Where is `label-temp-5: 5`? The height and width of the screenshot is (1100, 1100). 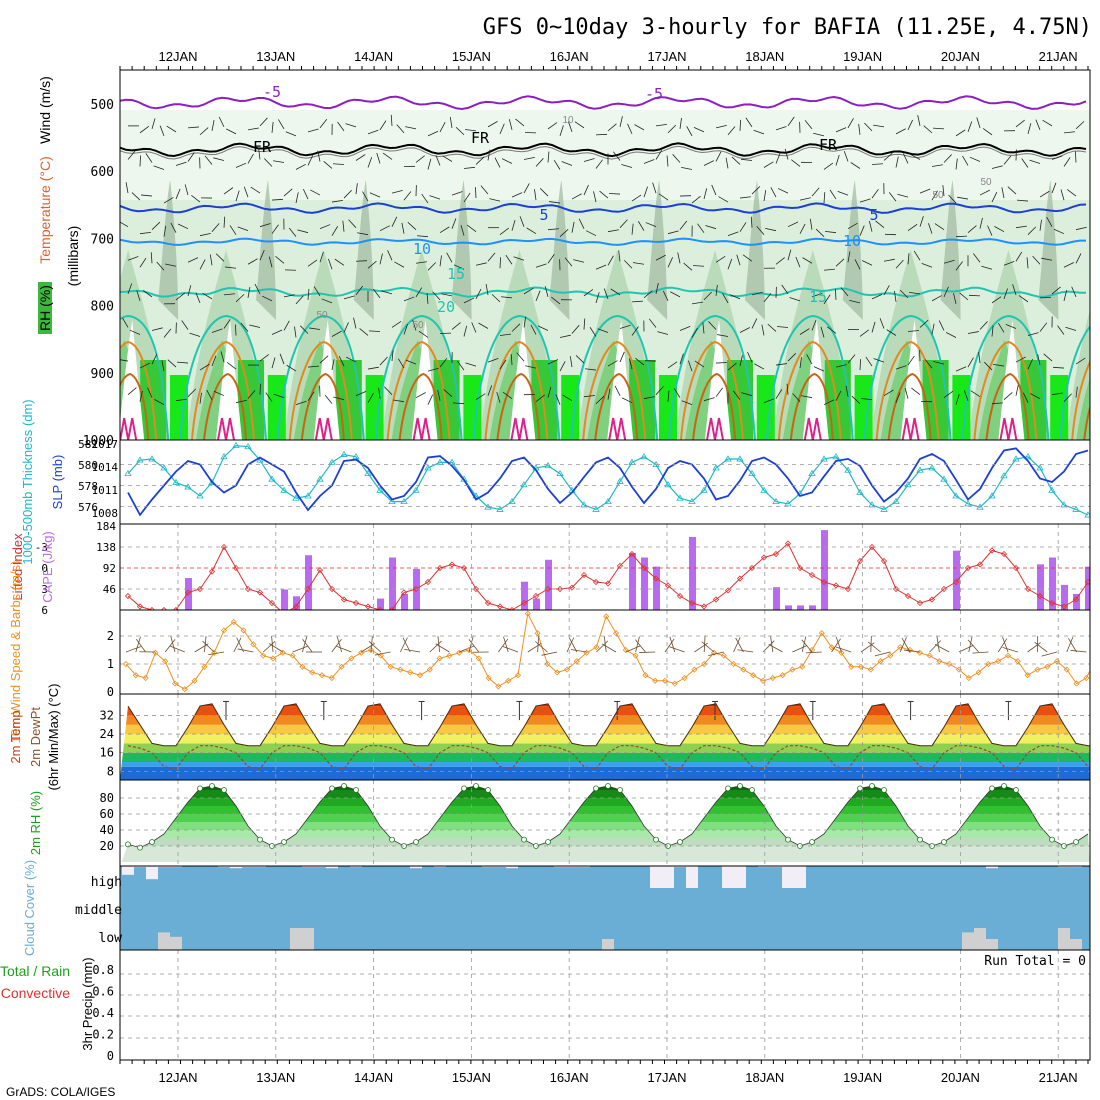 label-temp-5: 5 is located at coordinates (543, 215).